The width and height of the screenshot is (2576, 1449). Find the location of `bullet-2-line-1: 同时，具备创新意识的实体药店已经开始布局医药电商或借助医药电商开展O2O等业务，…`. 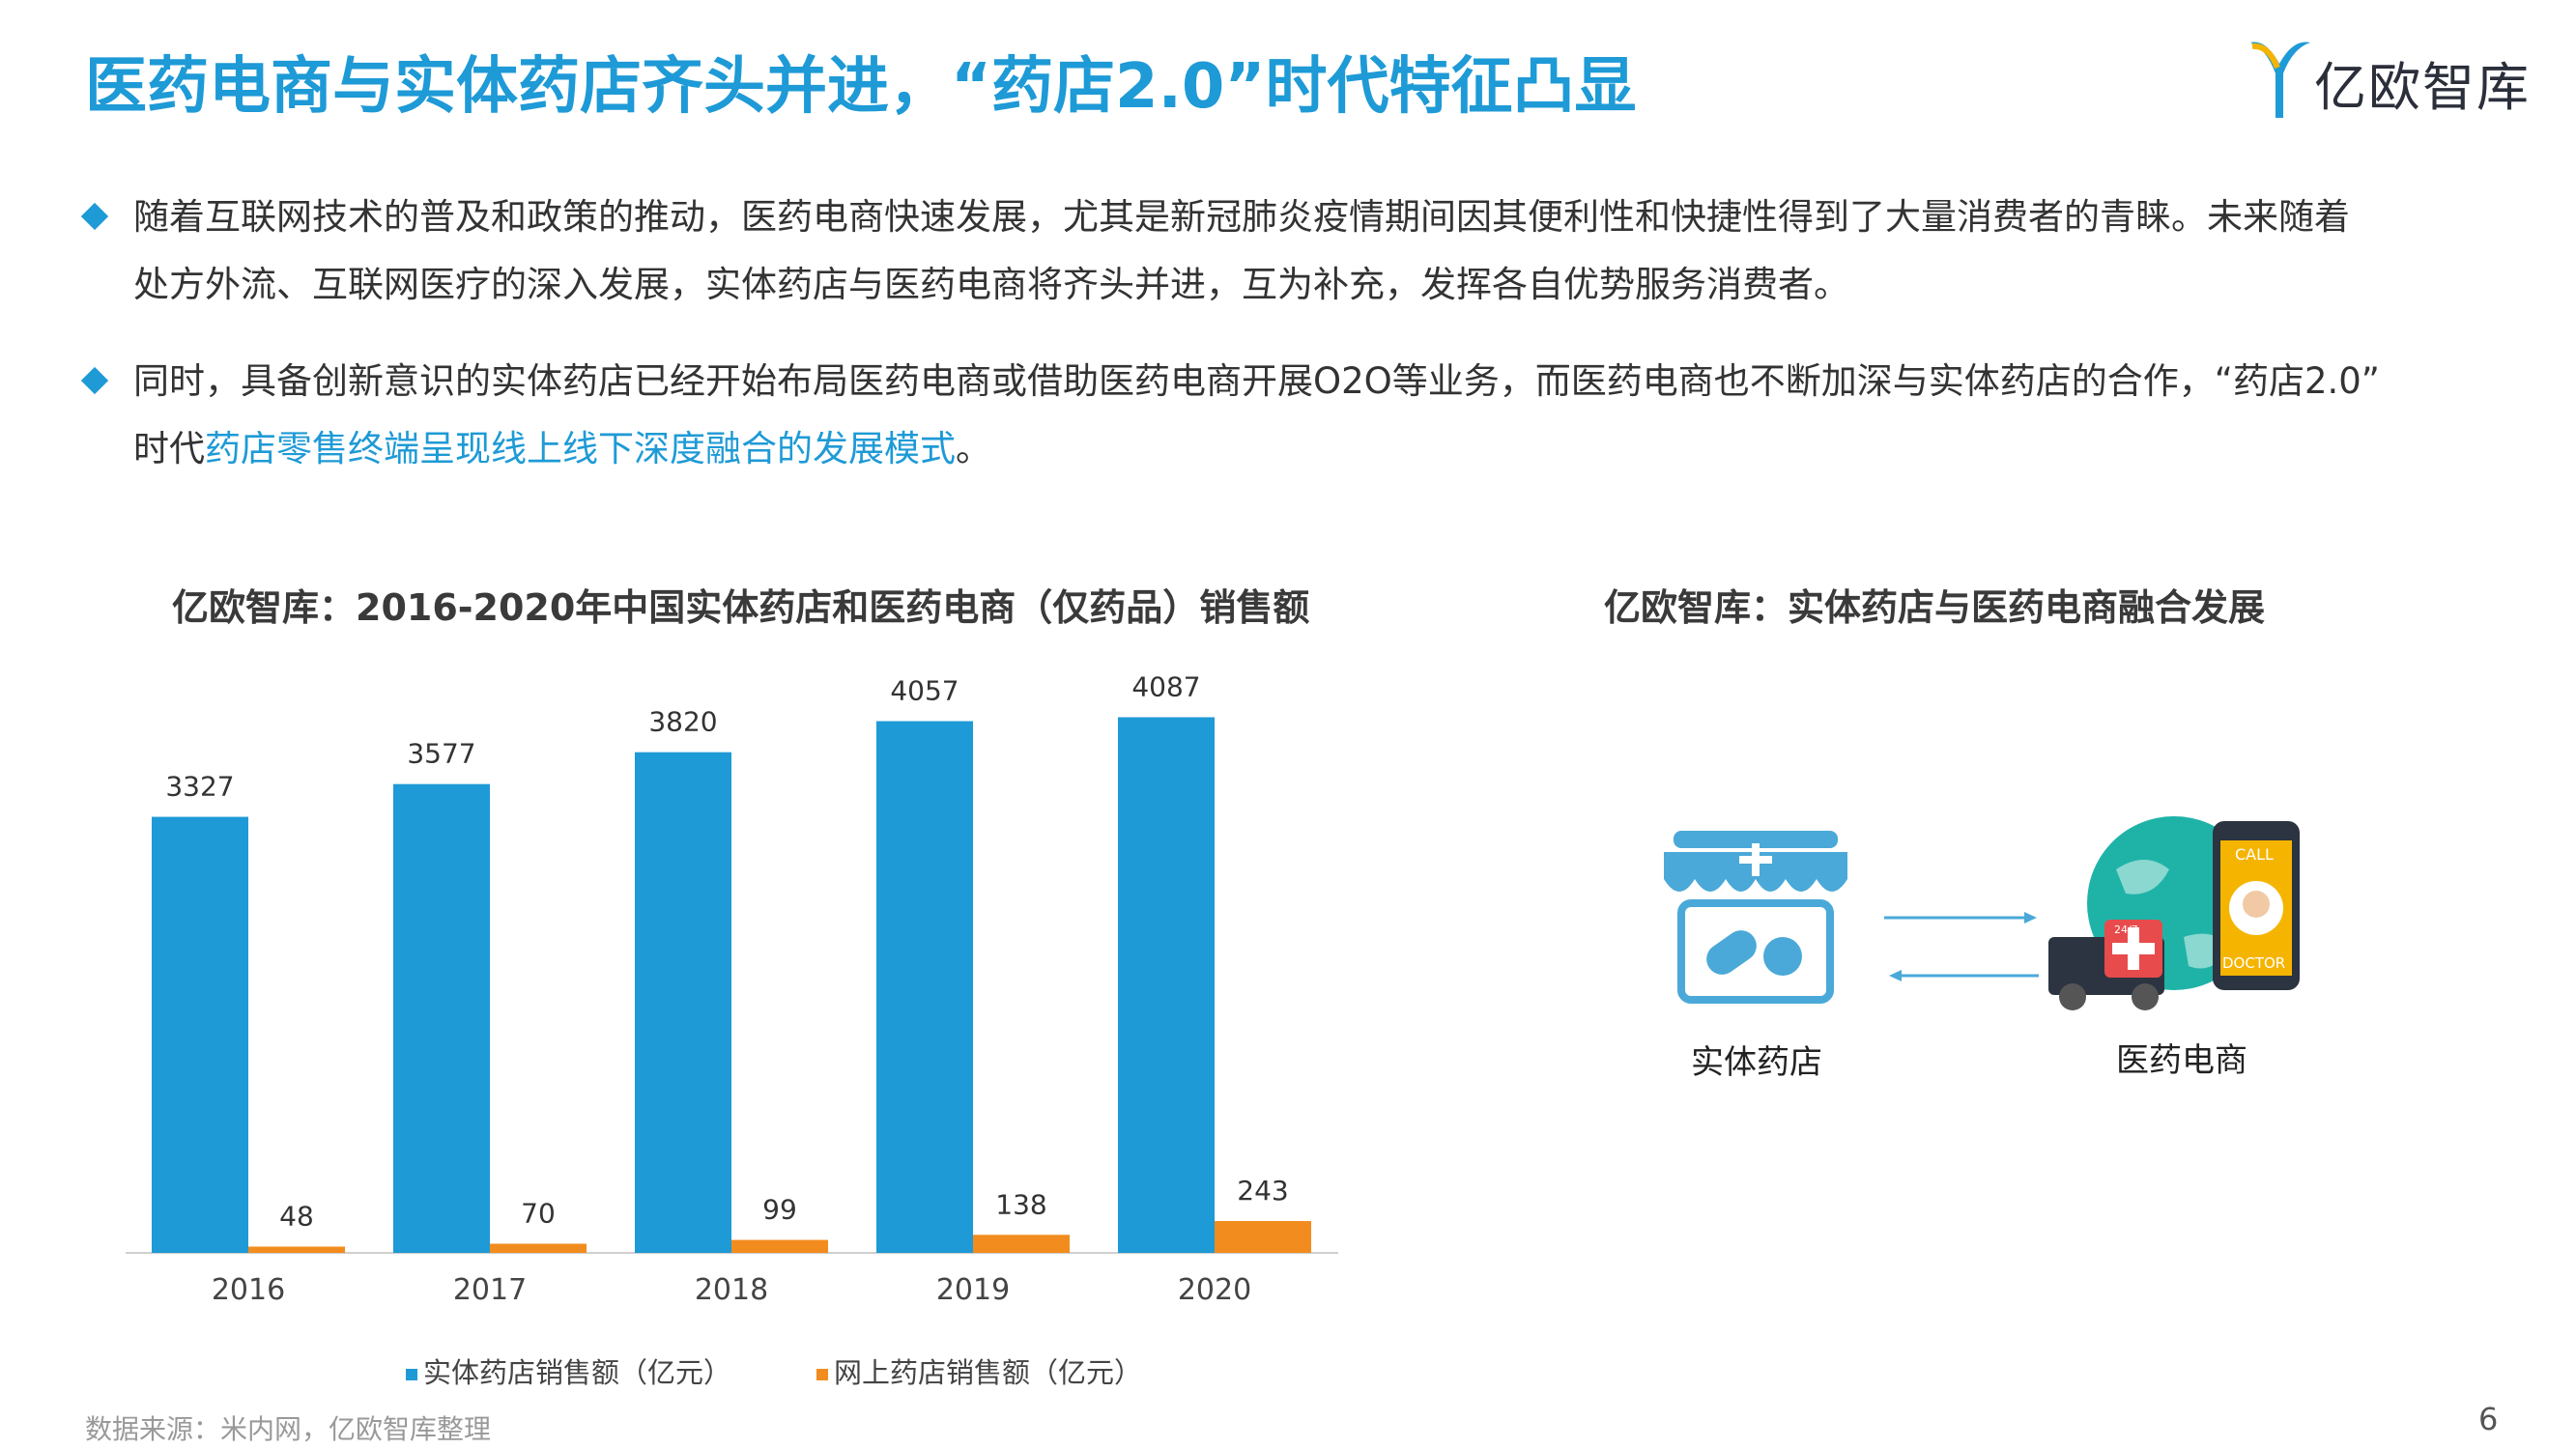

bullet-2-line-1: 同时，具备创新意识的实体药店已经开始布局医药电商或借助医药电商开展O2O等业务，… is located at coordinates (1257, 381).